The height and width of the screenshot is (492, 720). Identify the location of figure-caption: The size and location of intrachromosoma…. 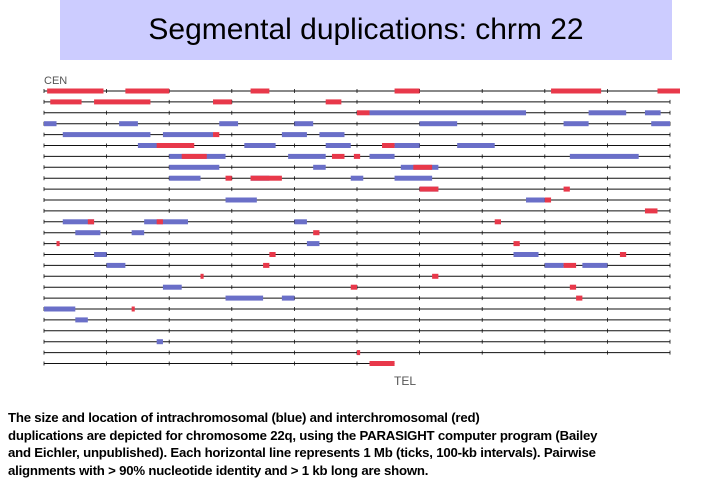
(362, 444).